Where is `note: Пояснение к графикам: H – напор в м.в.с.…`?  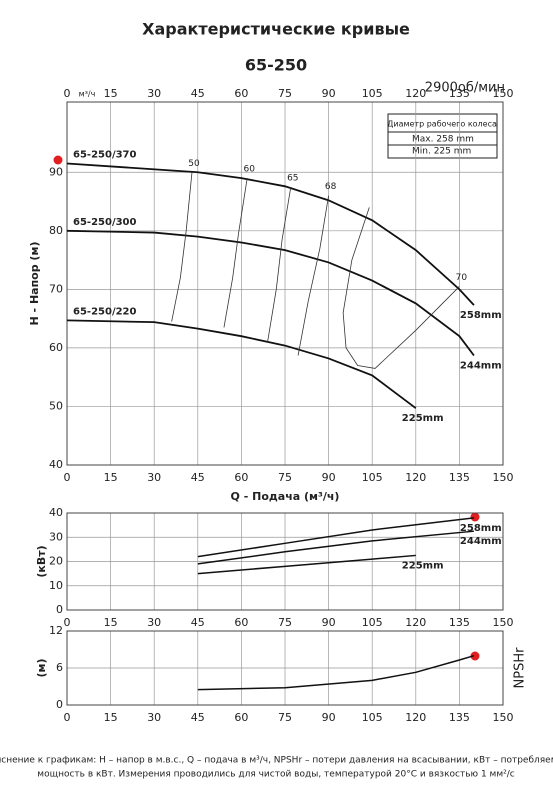
note: Пояснение к графикам: H – напор в м.в.с.… is located at coordinates (276, 761).